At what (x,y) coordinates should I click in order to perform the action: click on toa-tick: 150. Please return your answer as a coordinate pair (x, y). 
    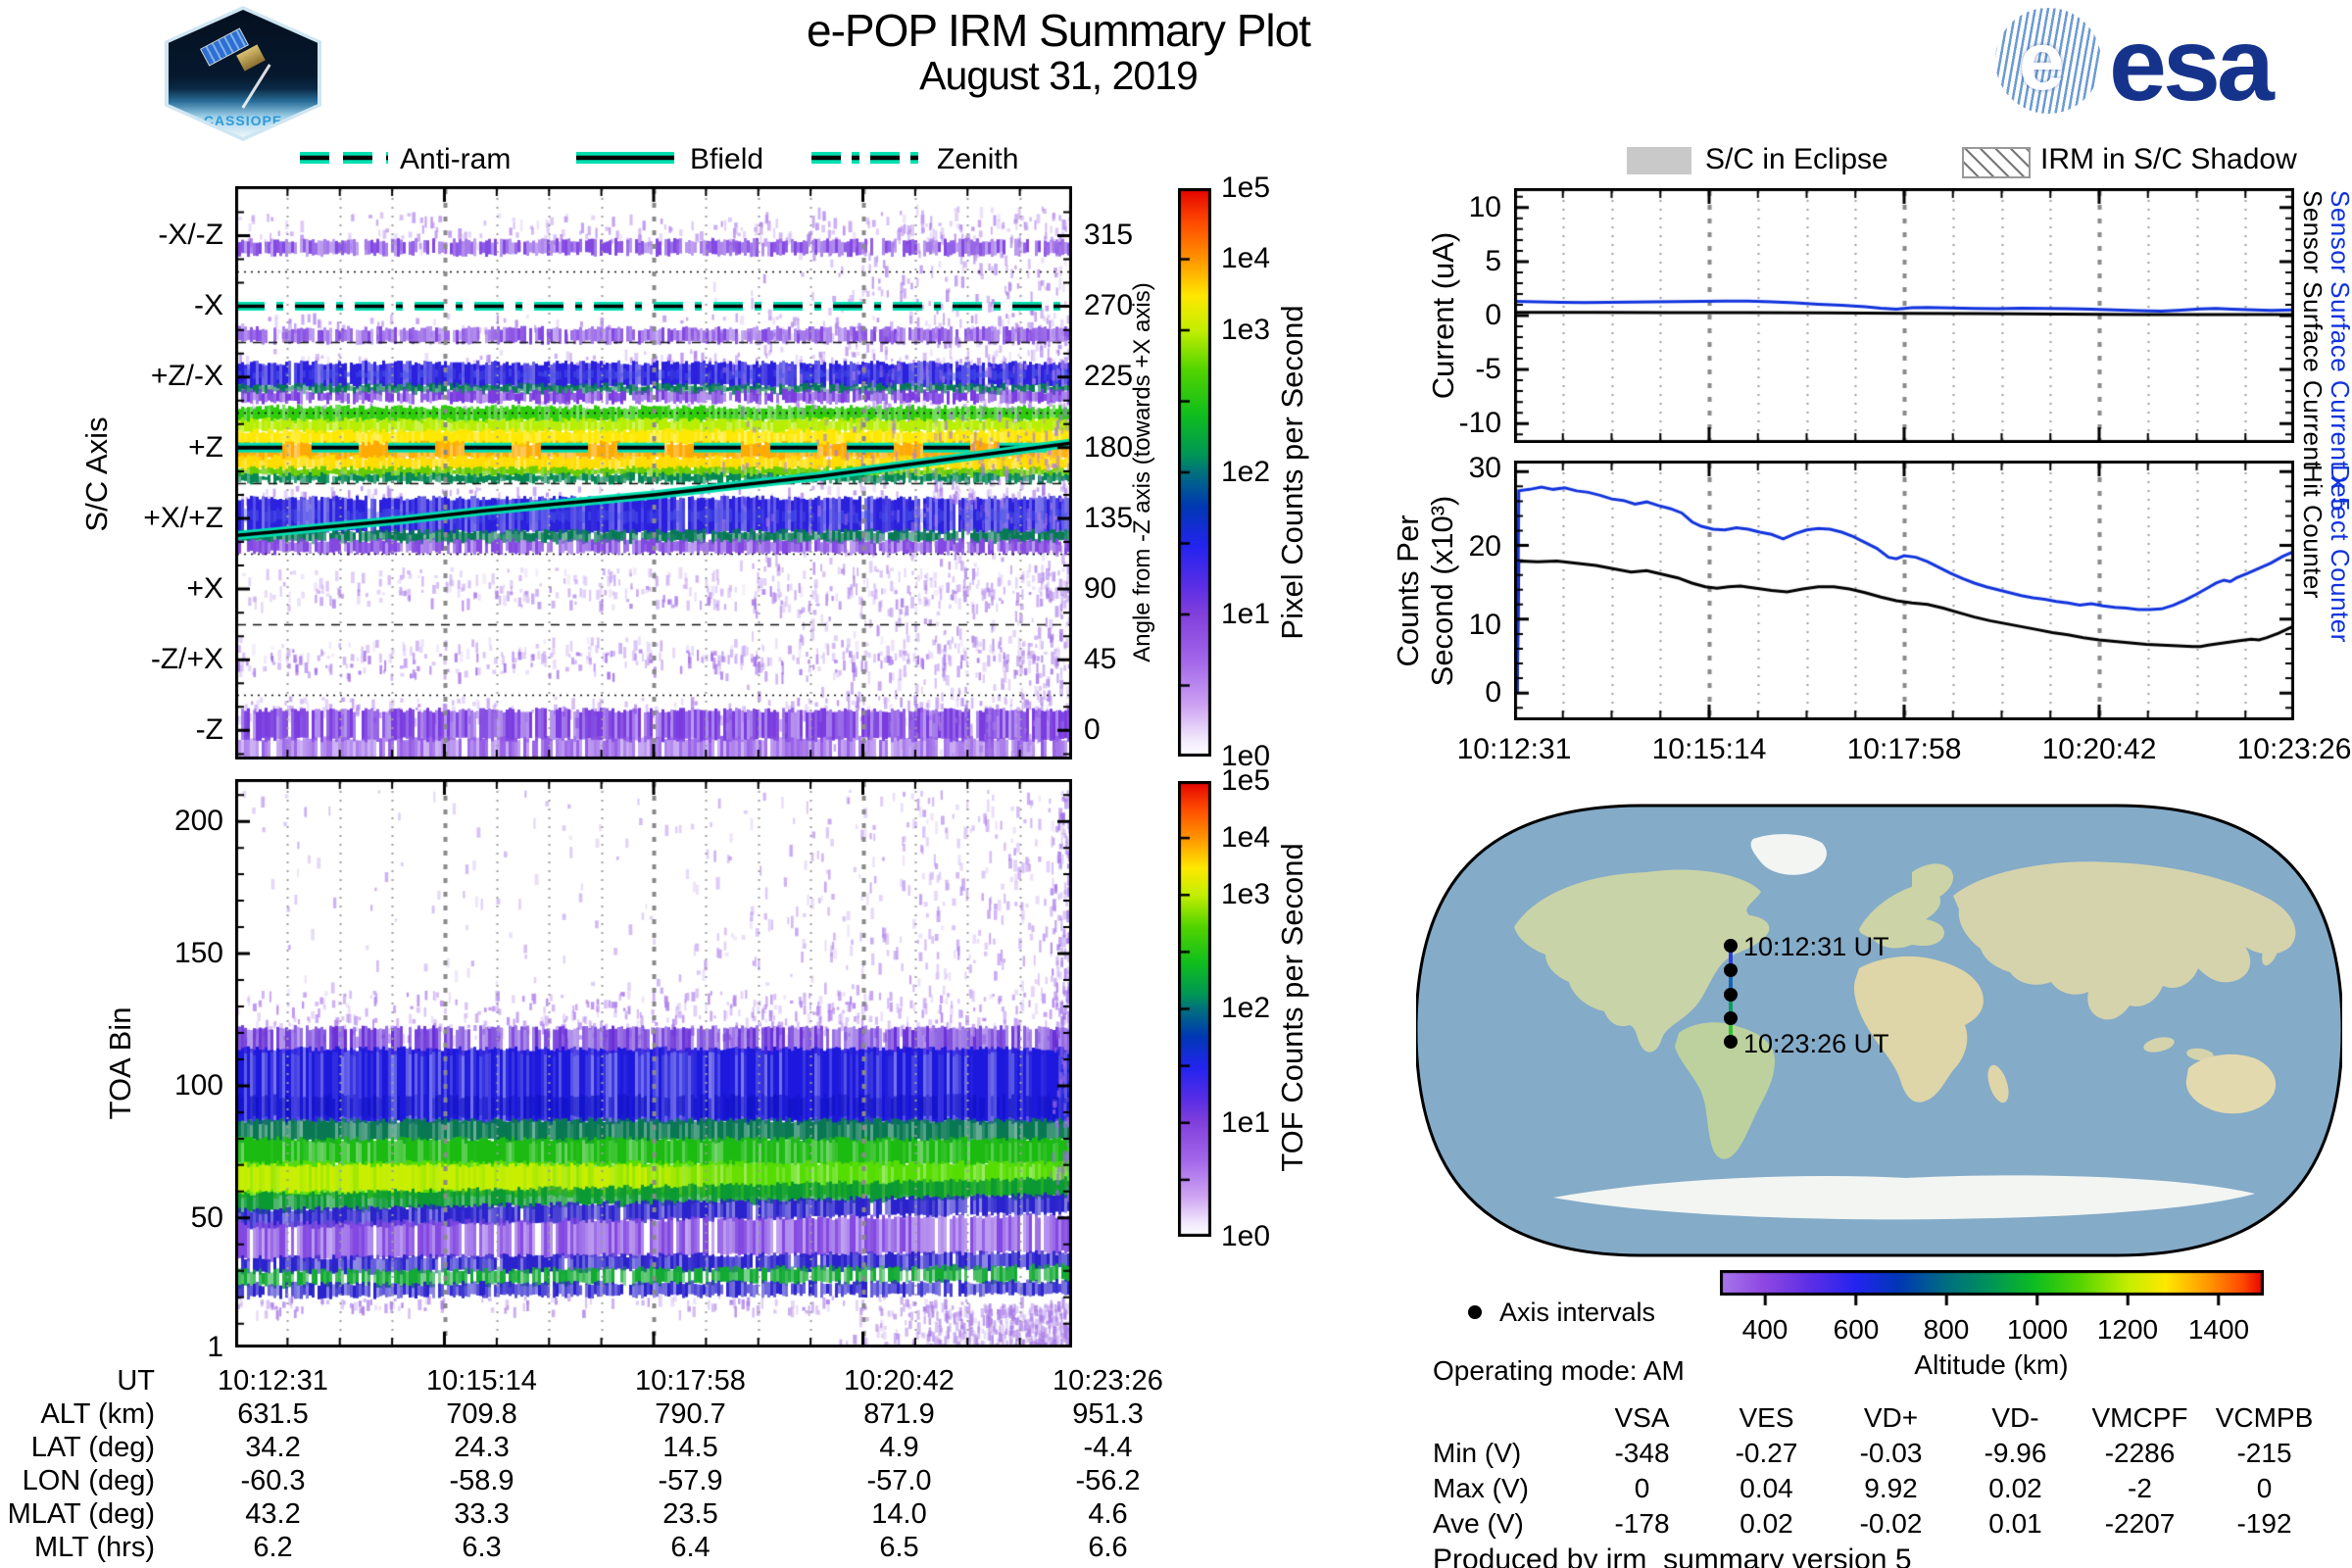
    Looking at the image, I should click on (198, 953).